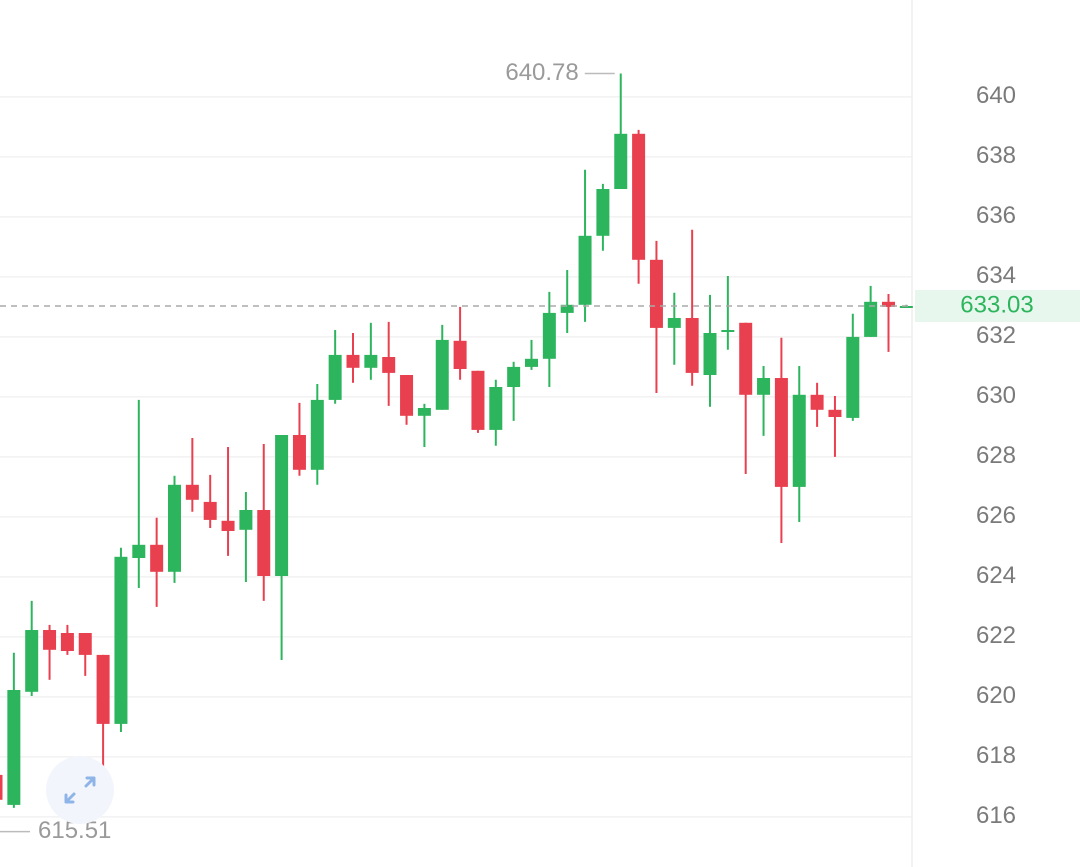 The image size is (1080, 867). Describe the element at coordinates (996, 95) in the screenshot. I see `y-tick-label: 640` at that location.